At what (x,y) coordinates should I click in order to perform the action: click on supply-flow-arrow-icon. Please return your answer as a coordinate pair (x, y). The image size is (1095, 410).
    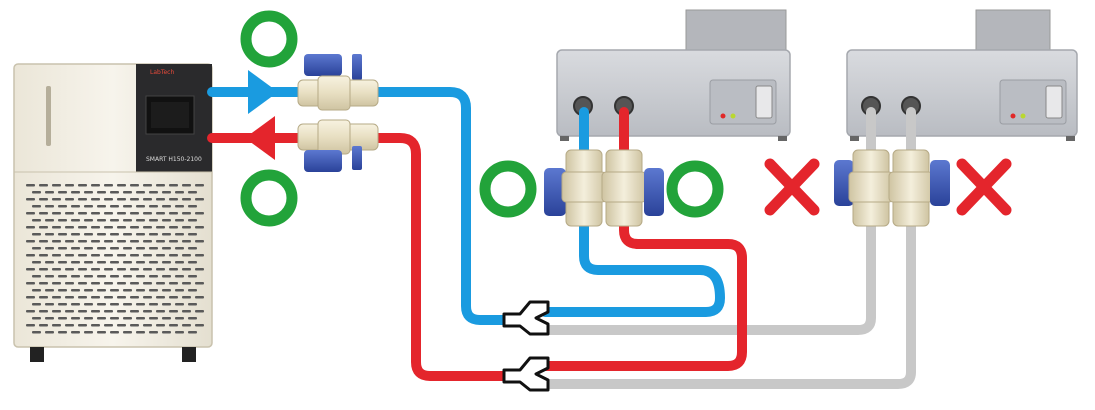
    Looking at the image, I should click on (263, 92).